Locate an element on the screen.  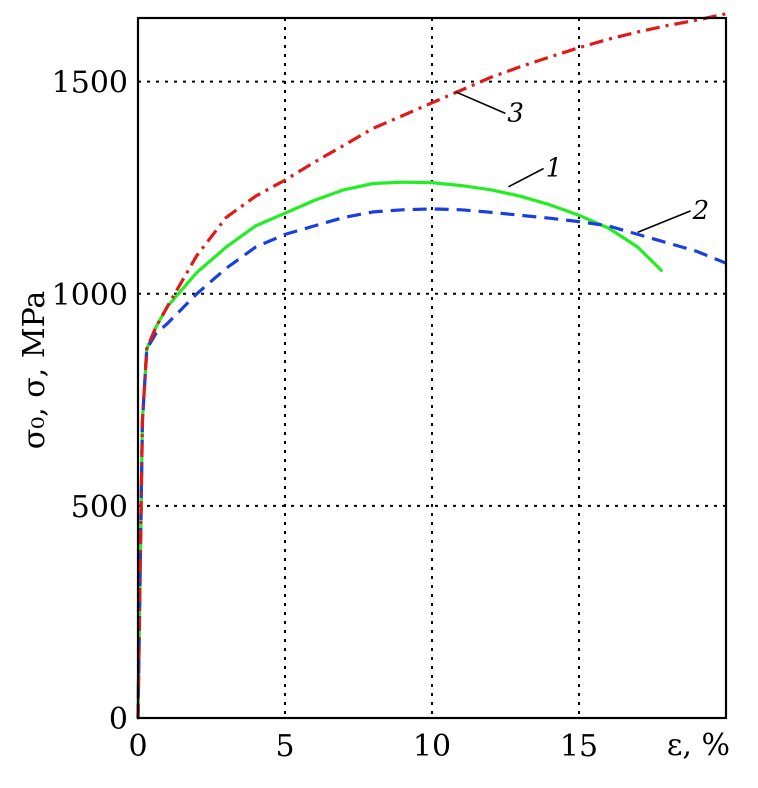
annotation-label: 2 is located at coordinates (701, 211).